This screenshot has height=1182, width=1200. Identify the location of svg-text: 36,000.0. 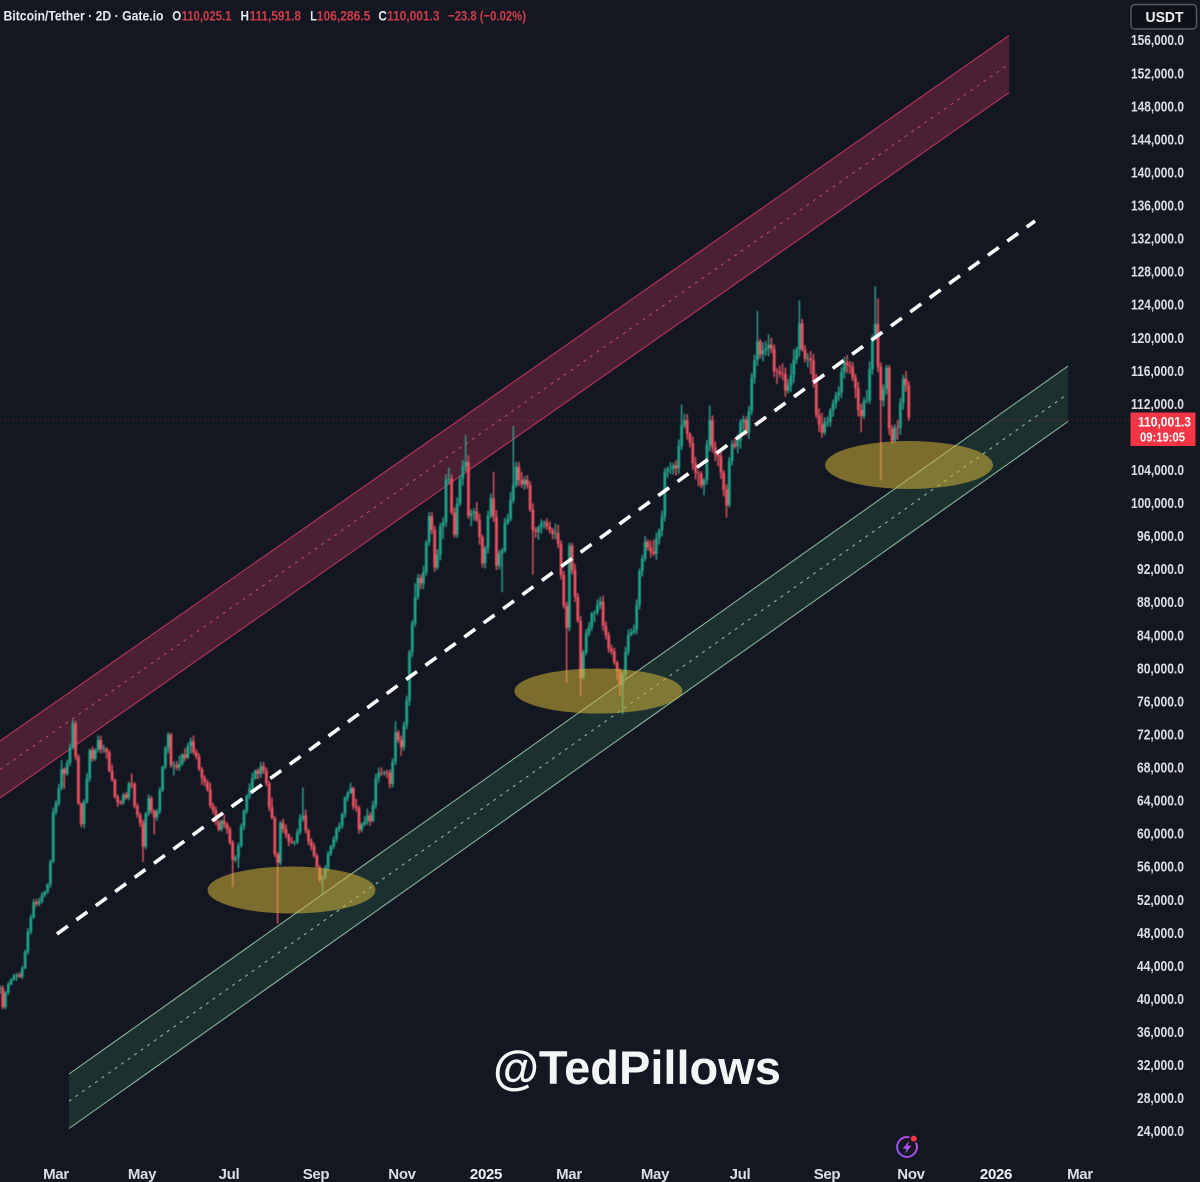
(1160, 1032).